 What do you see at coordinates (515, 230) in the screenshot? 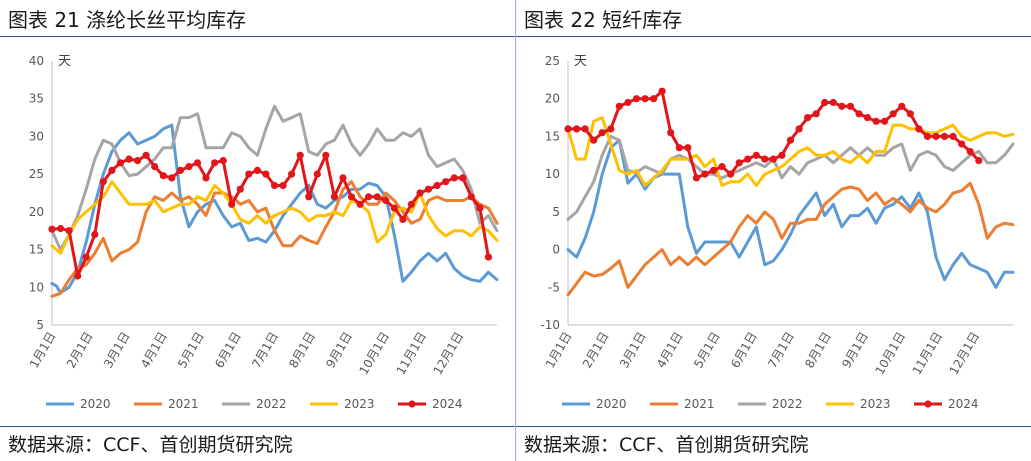
I see `panel-separator` at bounding box center [515, 230].